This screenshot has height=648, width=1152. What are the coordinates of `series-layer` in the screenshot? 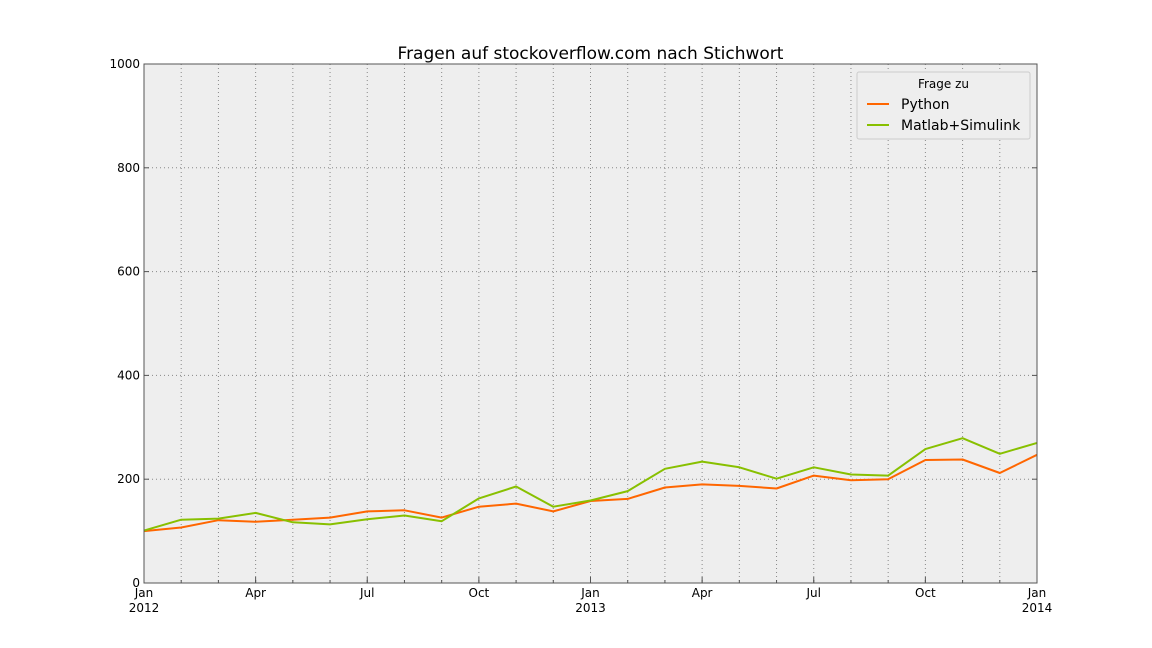 It's located at (590, 485).